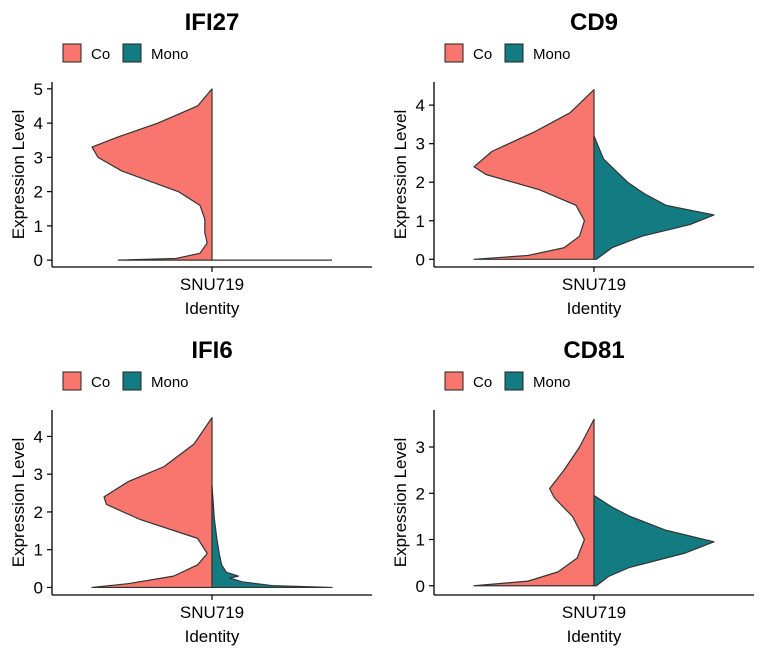 The height and width of the screenshot is (655, 763). What do you see at coordinates (594, 22) in the screenshot?
I see `chart-title: CD9` at bounding box center [594, 22].